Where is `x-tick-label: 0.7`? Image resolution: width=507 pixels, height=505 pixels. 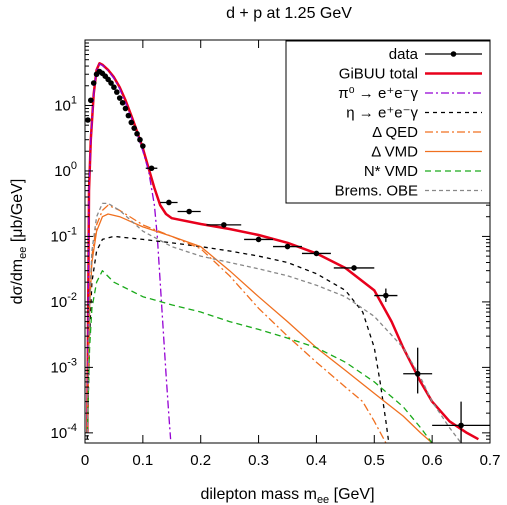 x-tick-label: 0.7 is located at coordinates (490, 460).